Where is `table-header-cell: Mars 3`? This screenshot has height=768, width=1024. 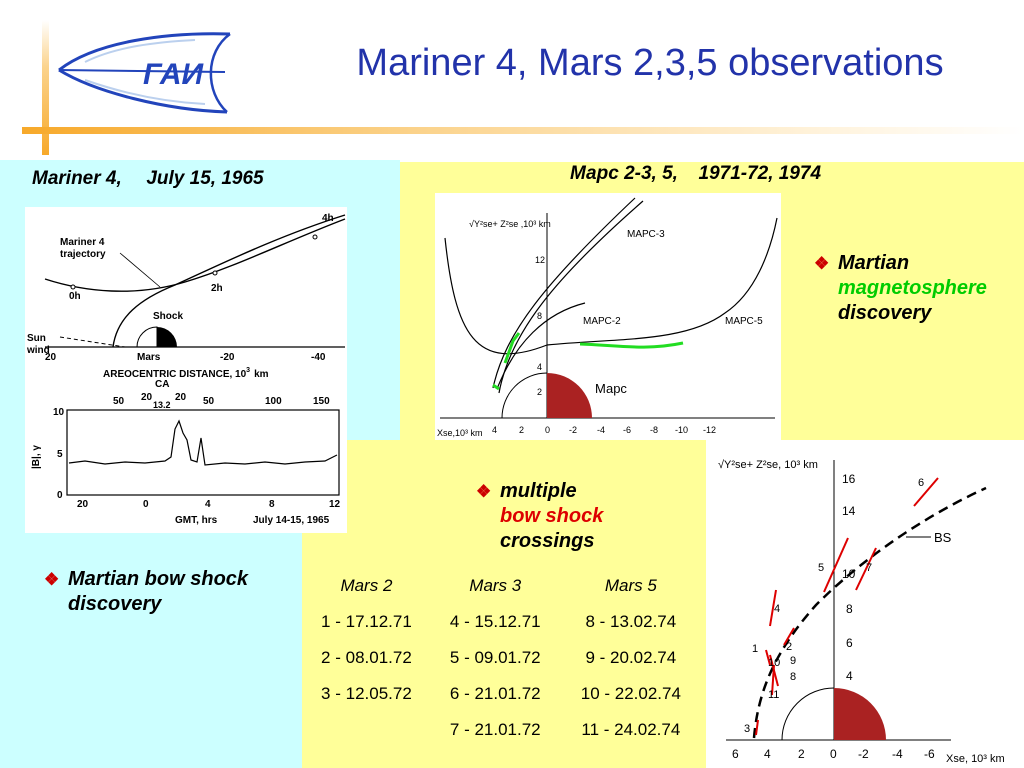 table-header-cell: Mars 3 is located at coordinates (495, 585).